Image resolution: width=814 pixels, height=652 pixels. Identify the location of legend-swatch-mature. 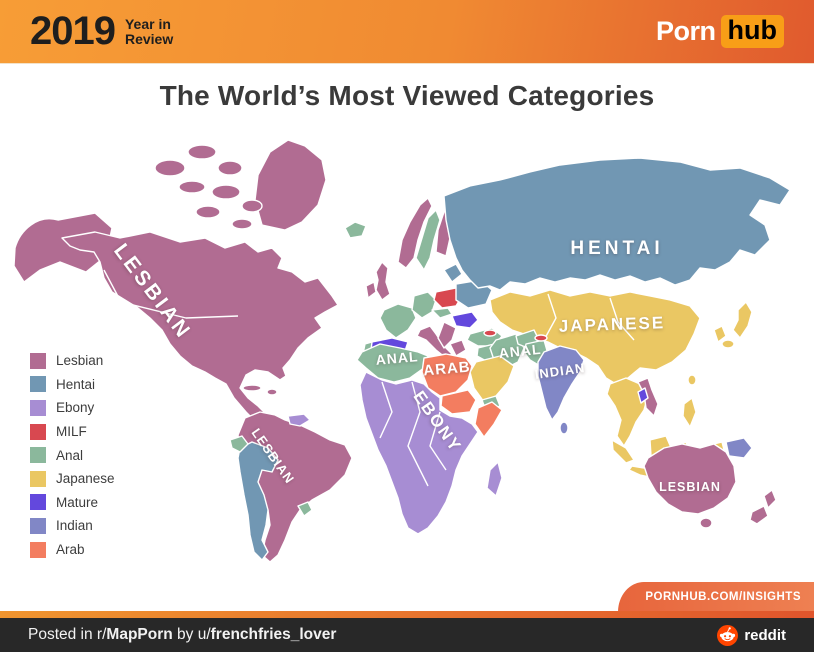
(38, 502).